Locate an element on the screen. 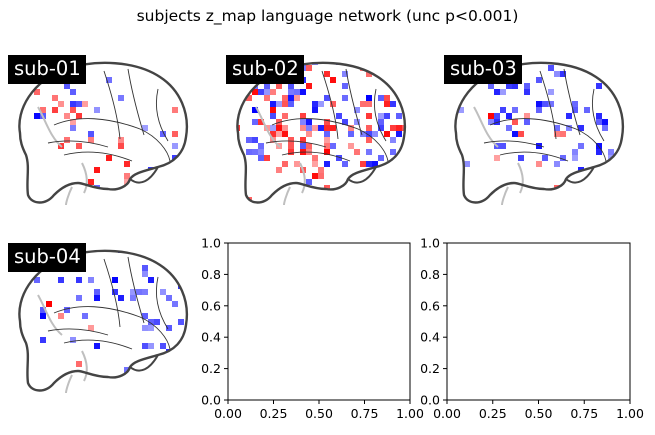  empty-axes-1: 0.00 0.25 0.50 0.75 1.00 0.0 0.2 0.4 0.6 0.8 1.0 is located at coordinates (312, 329).